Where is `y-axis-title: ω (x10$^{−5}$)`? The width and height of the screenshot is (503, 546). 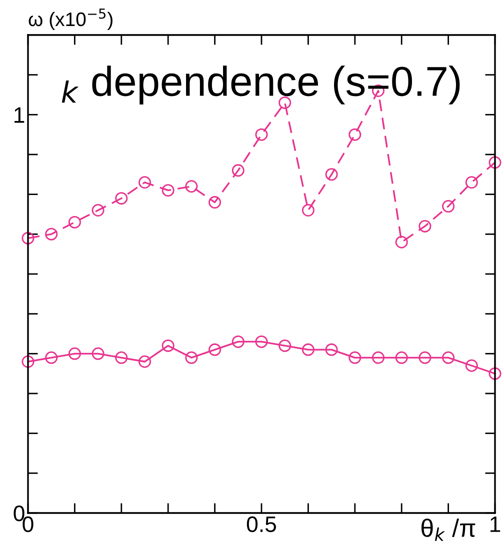 y-axis-title: ω (x10$^{−5}$) is located at coordinates (70, 19).